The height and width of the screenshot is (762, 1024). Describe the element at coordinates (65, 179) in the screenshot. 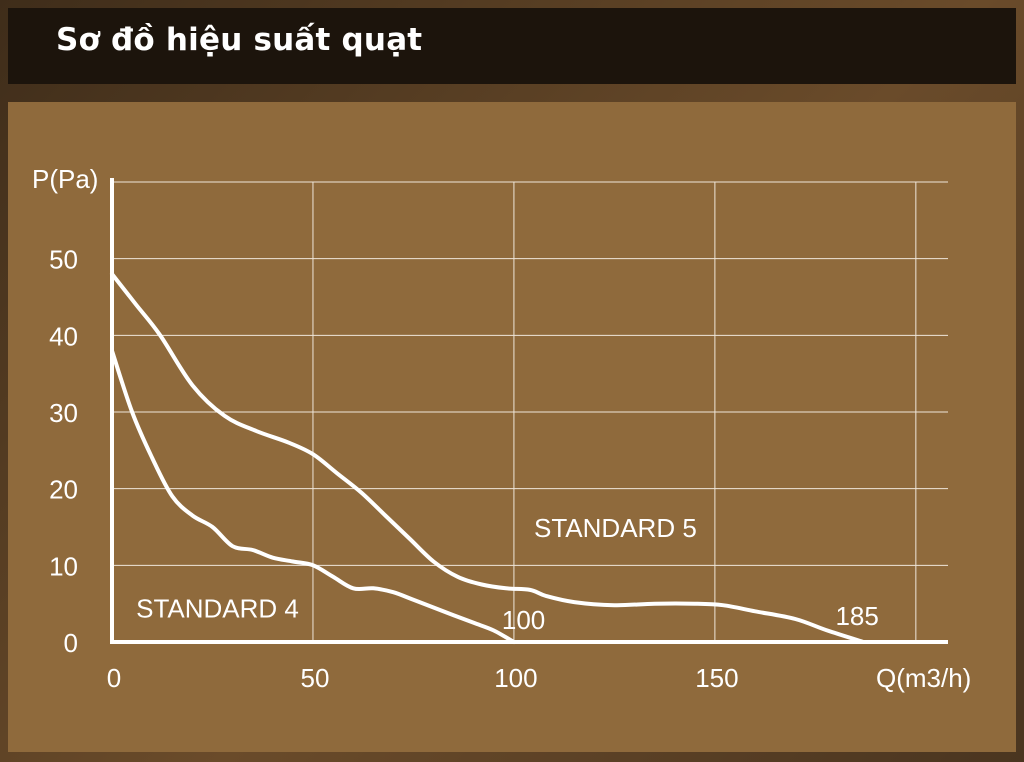

I see `y-axis-label: P(Pa)` at that location.